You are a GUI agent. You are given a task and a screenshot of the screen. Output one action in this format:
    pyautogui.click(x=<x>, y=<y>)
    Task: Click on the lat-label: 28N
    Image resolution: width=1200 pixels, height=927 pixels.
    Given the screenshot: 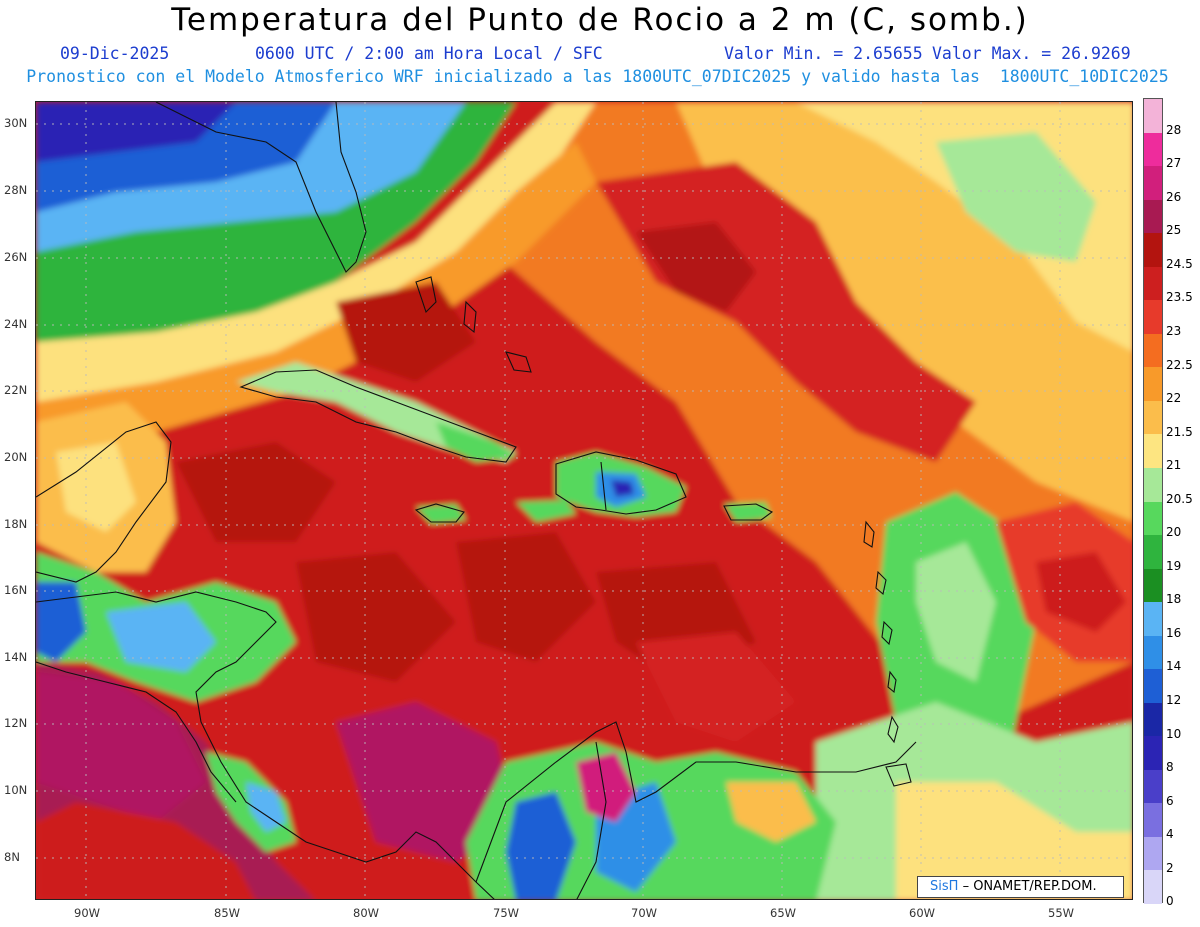 What is the action you would take?
    pyautogui.click(x=16, y=190)
    